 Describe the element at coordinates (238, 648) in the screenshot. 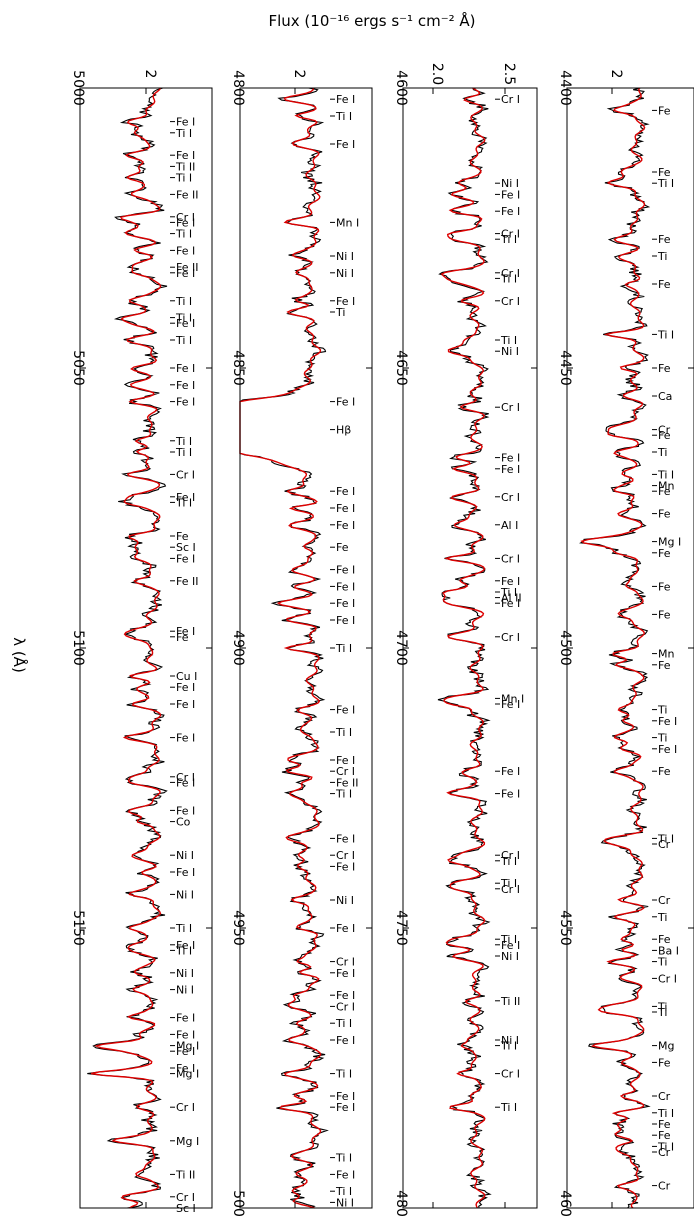

I see `wavelength-tick-label: 4900` at that location.